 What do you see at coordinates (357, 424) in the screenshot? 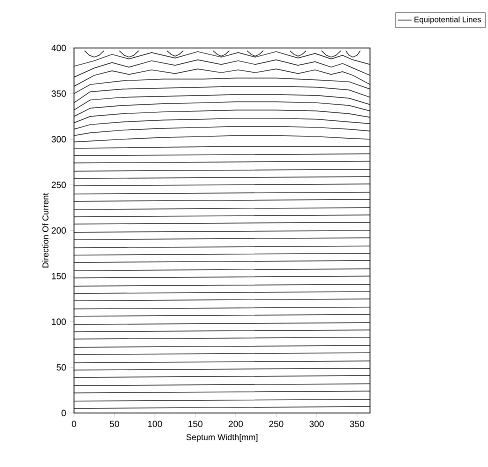
I see `x-tick-label: 350` at bounding box center [357, 424].